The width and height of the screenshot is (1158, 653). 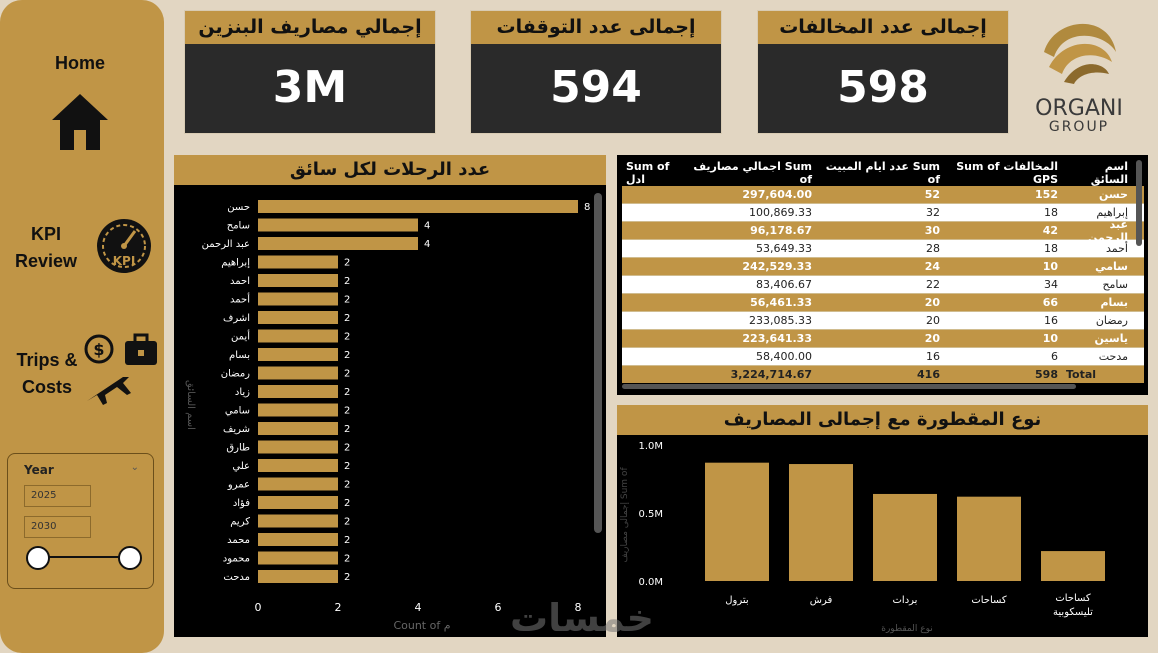 I want to click on nav-trips-costs: Trips & Costs, so click(x=47, y=374).